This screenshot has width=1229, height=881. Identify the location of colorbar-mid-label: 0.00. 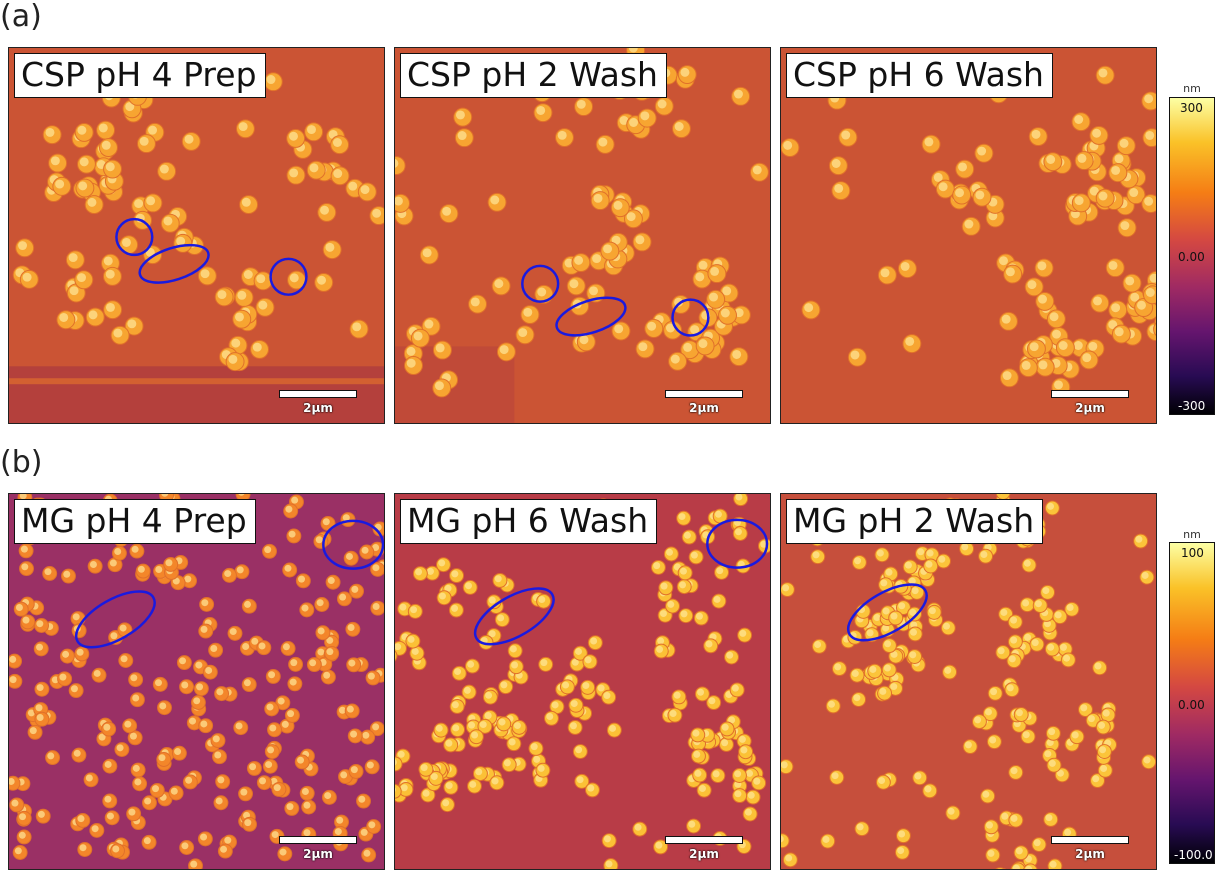
(1191, 705).